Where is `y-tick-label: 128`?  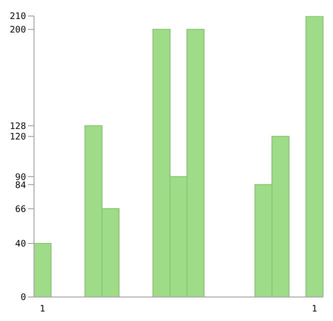
y-tick-label: 128 is located at coordinates (18, 127).